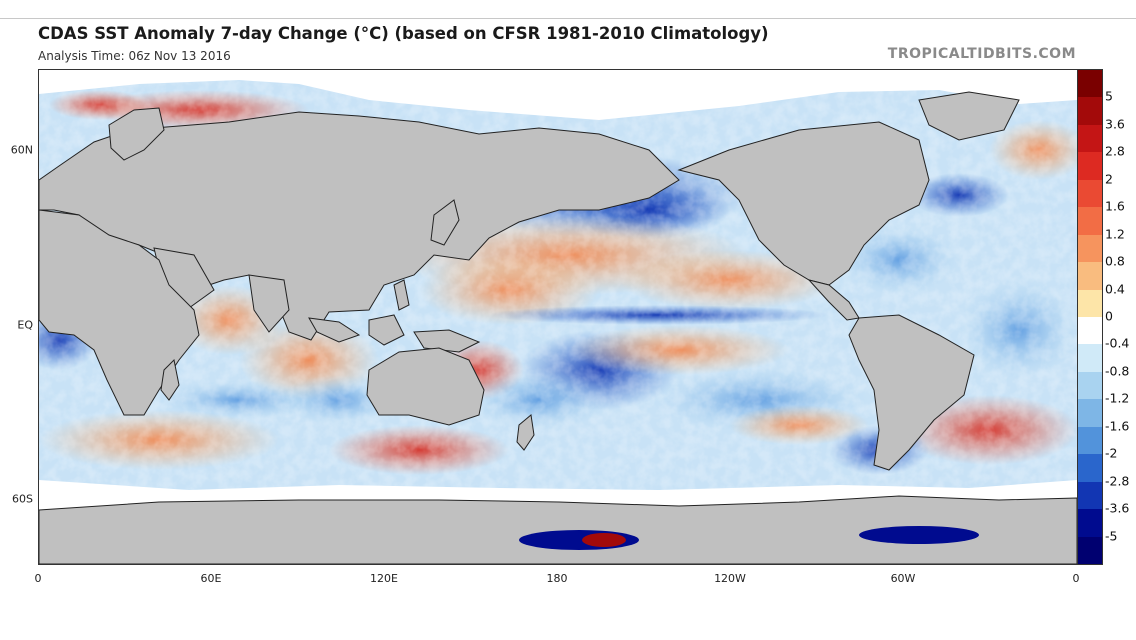 The image size is (1136, 640). I want to click on lat-label-0: 60N, so click(21, 150).